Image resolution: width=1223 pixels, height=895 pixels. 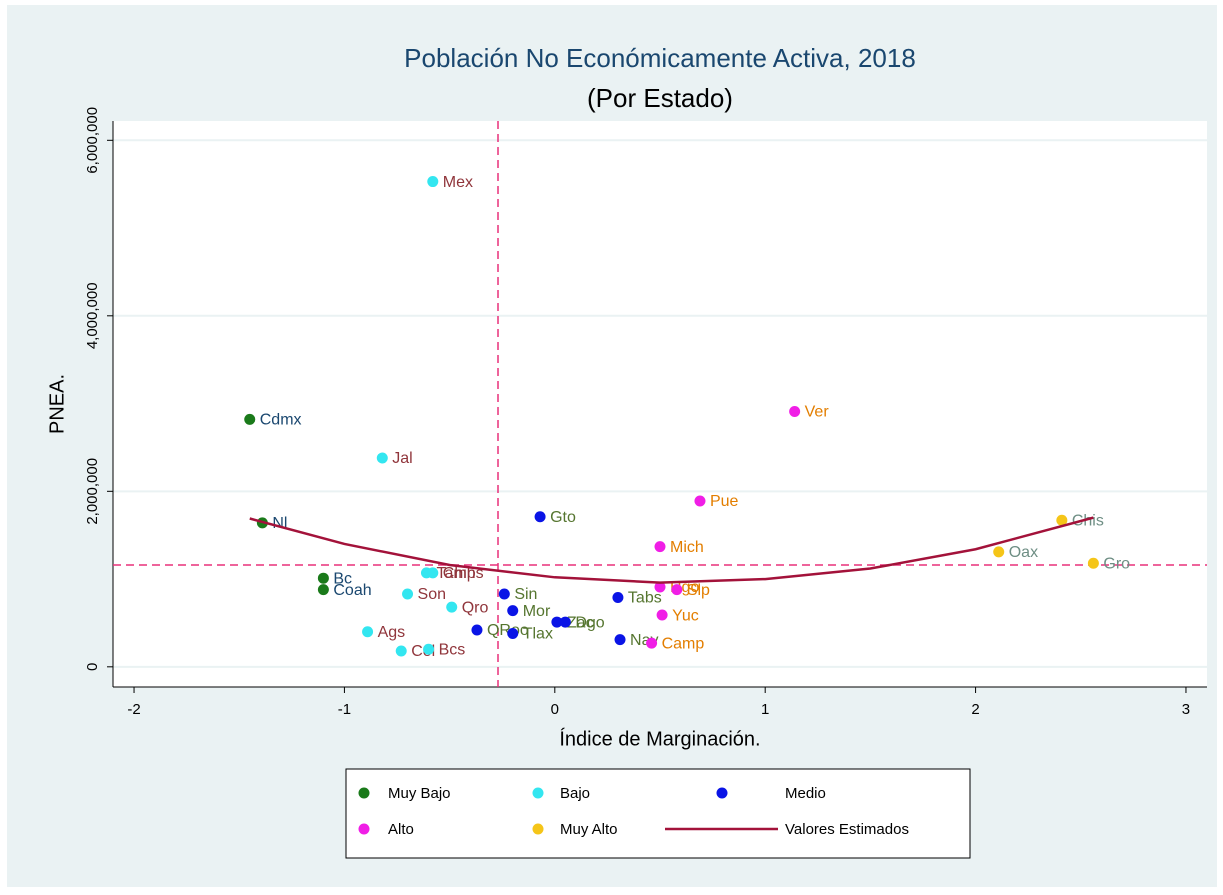 I want to click on point-label: Dgo, so click(x=589, y=622).